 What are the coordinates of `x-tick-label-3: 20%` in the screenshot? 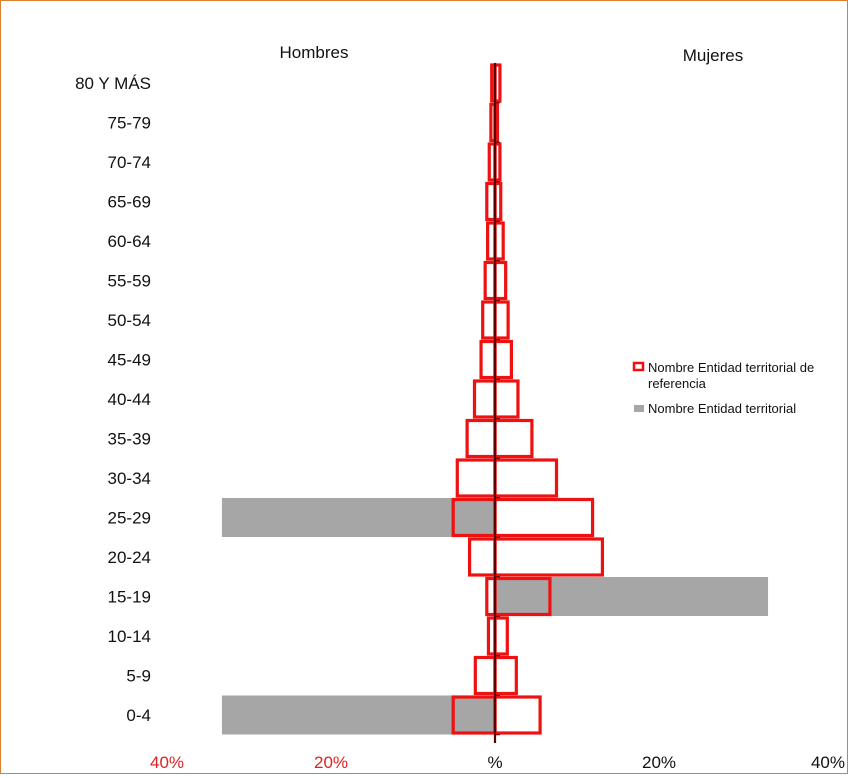 It's located at (659, 762).